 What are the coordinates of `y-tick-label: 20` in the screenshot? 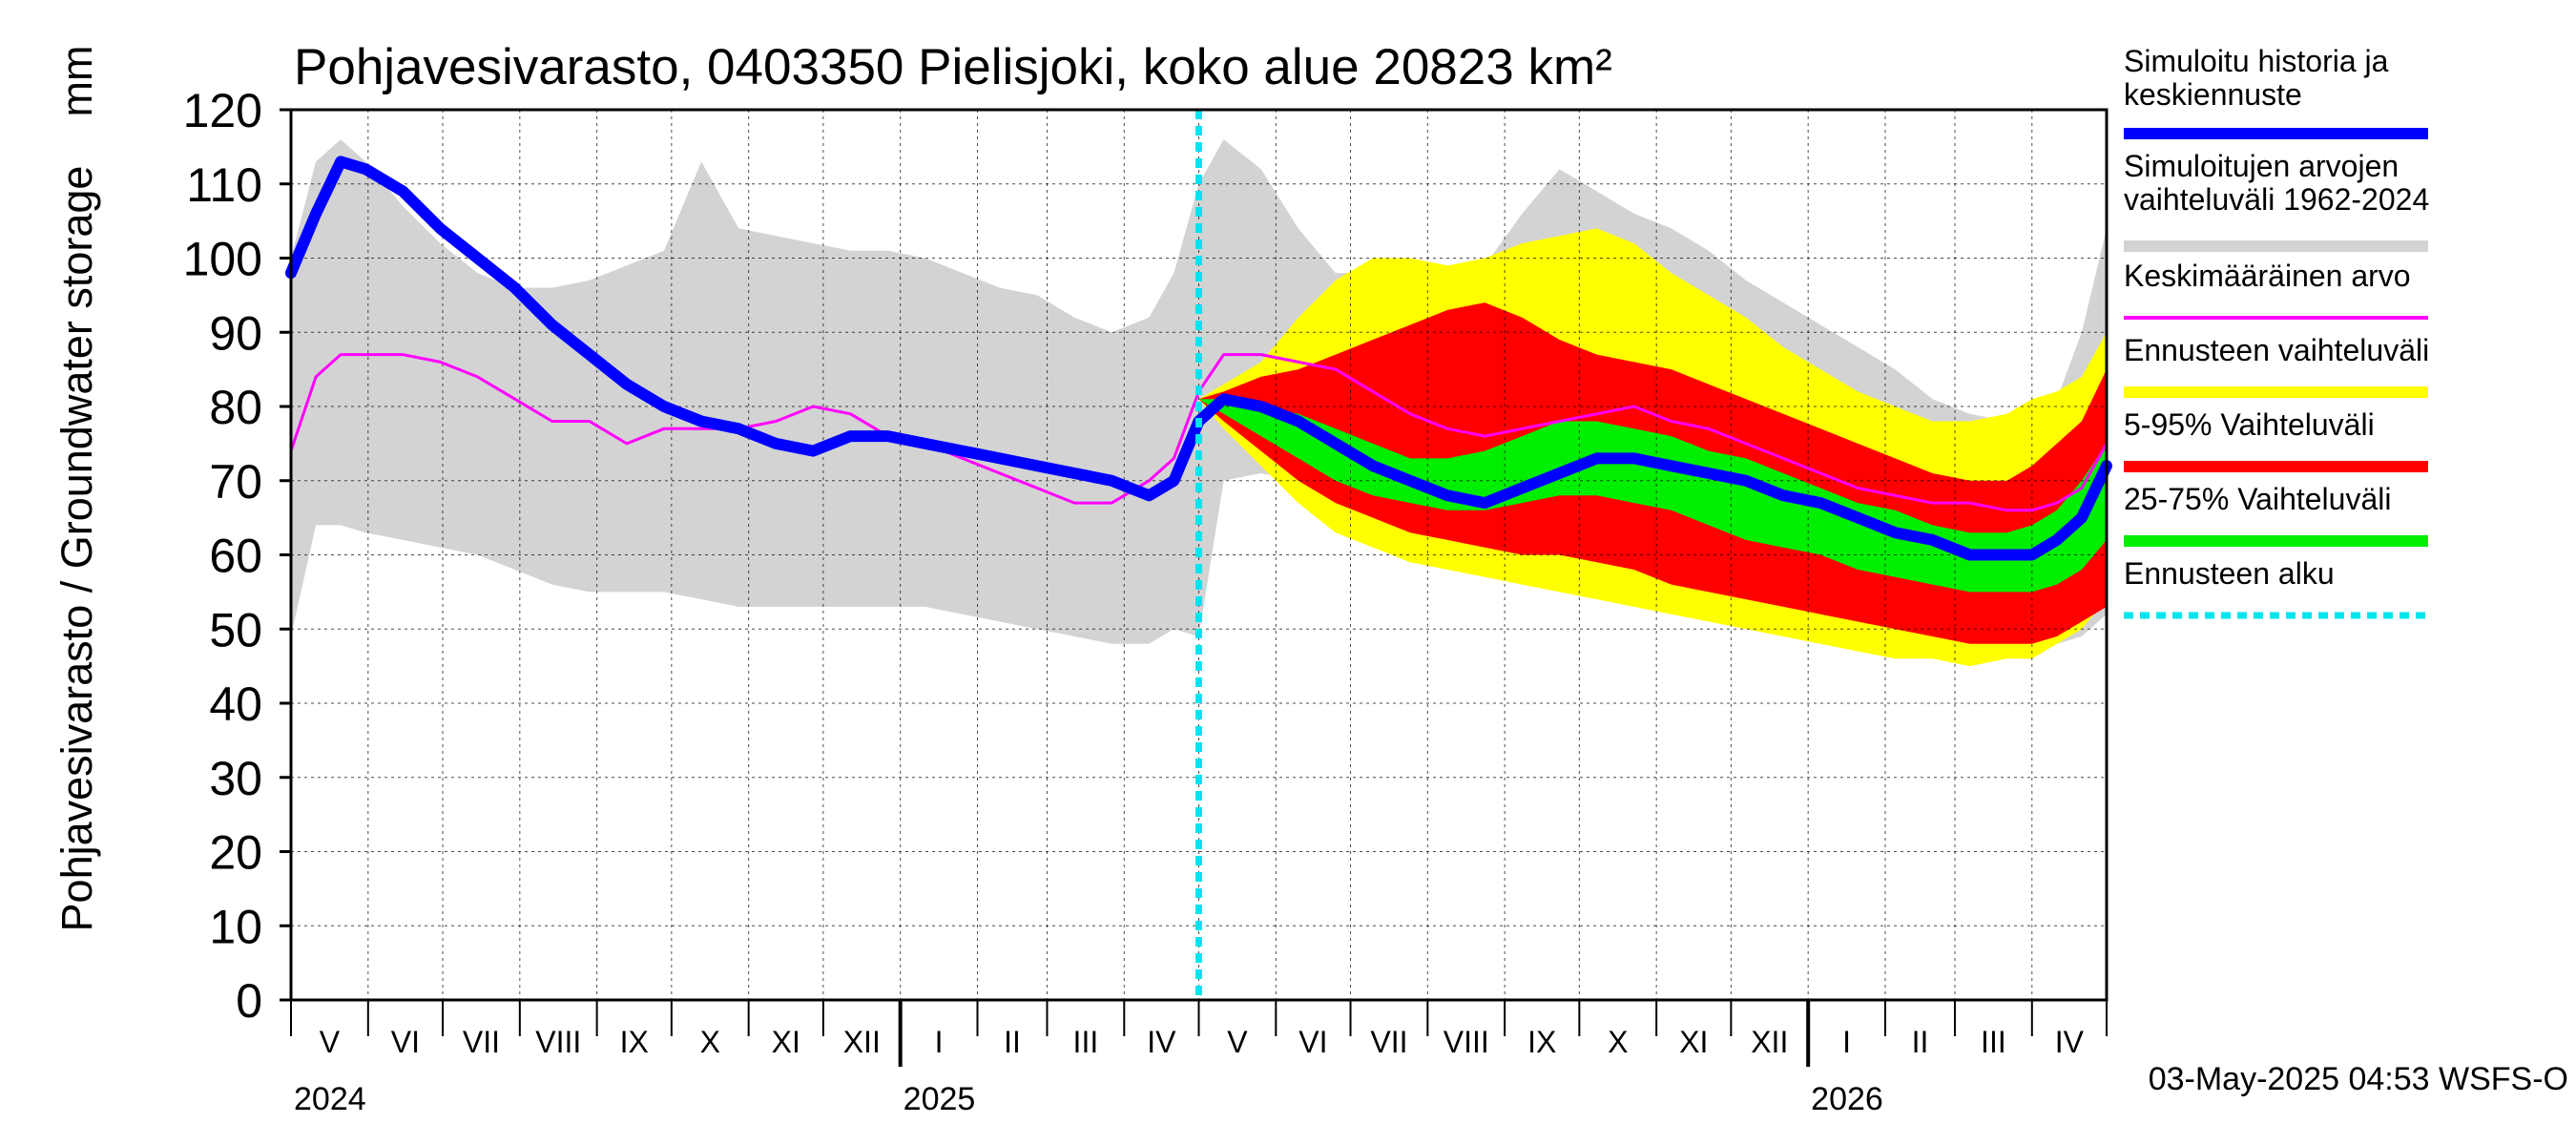 It's located at (235, 853).